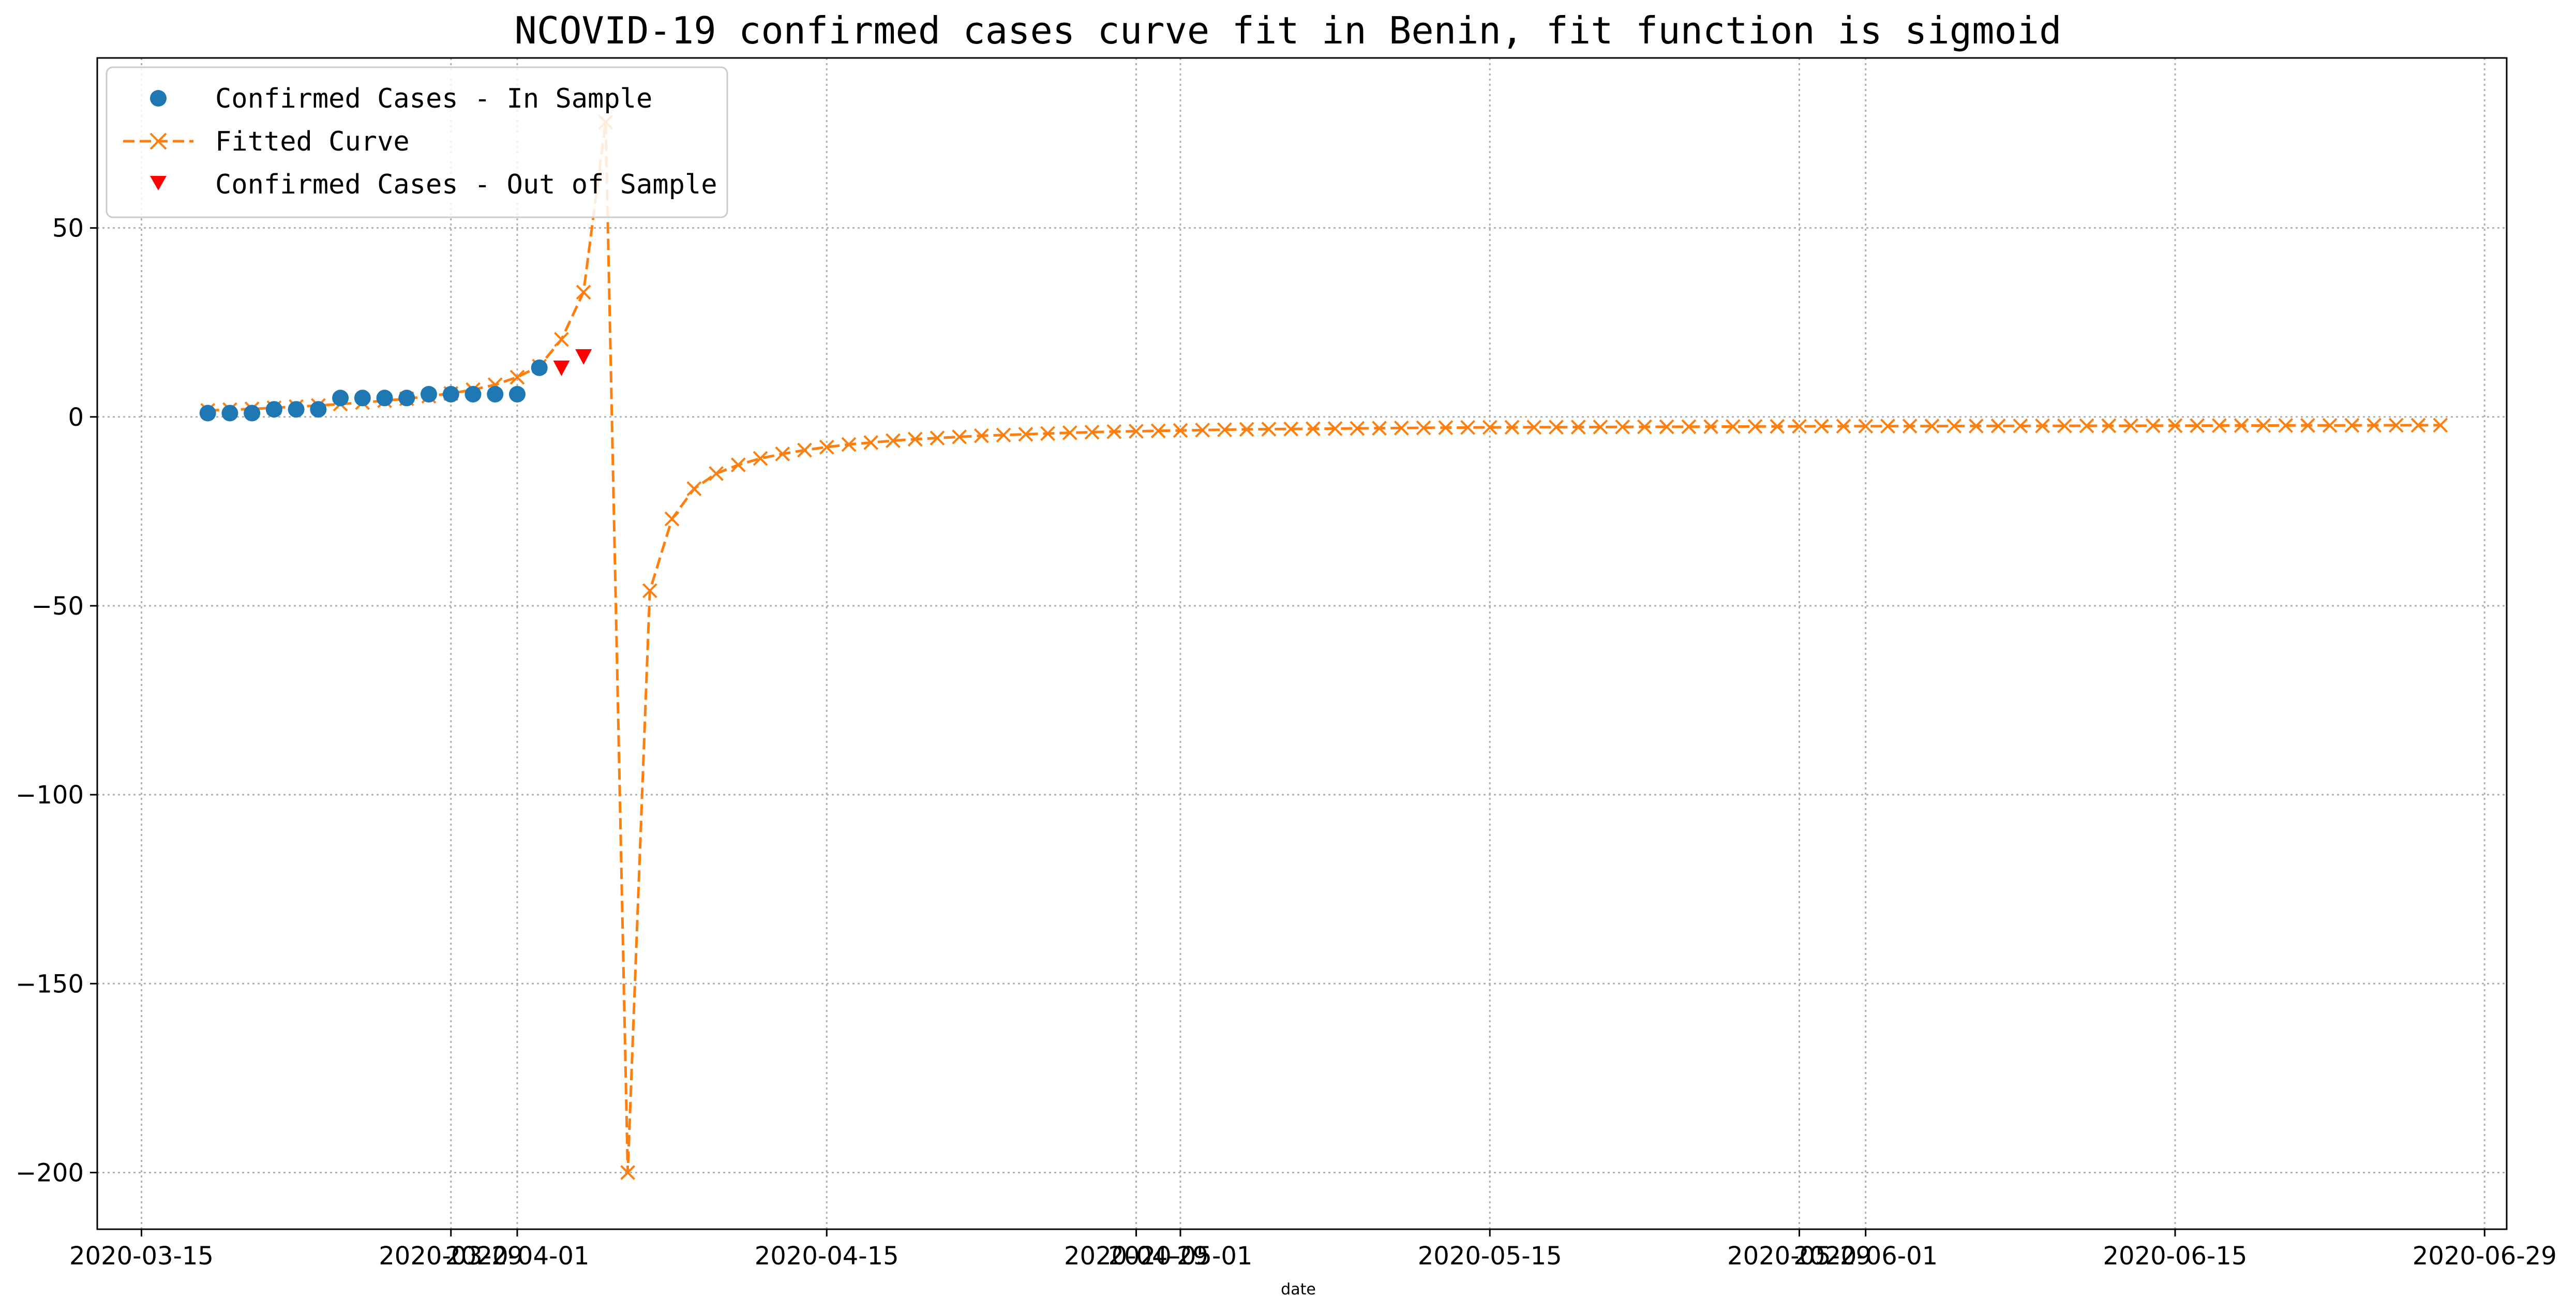 This screenshot has height=1312, width=2576. Describe the element at coordinates (68, 228) in the screenshot. I see `y-tick-label: 50` at that location.